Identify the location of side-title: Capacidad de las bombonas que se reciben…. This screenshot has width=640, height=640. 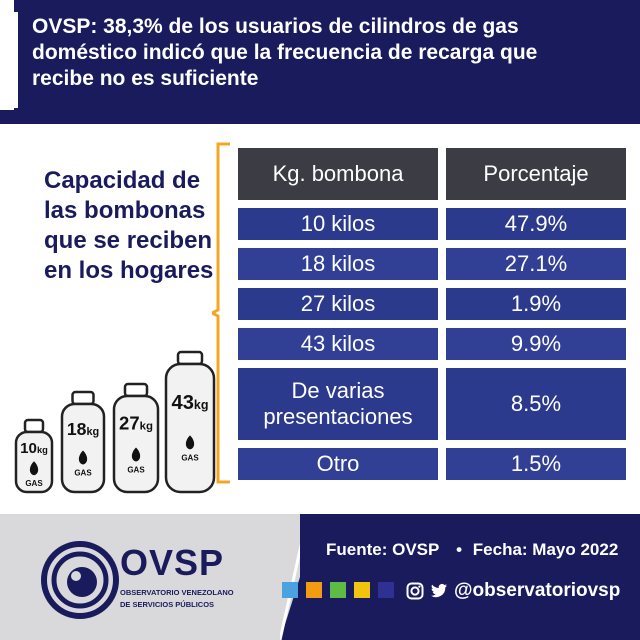
(129, 225).